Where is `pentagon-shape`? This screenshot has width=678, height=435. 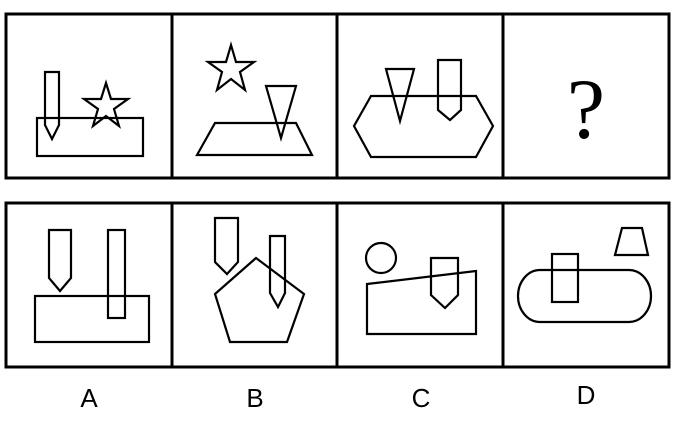
pentagon-shape is located at coordinates (259, 300).